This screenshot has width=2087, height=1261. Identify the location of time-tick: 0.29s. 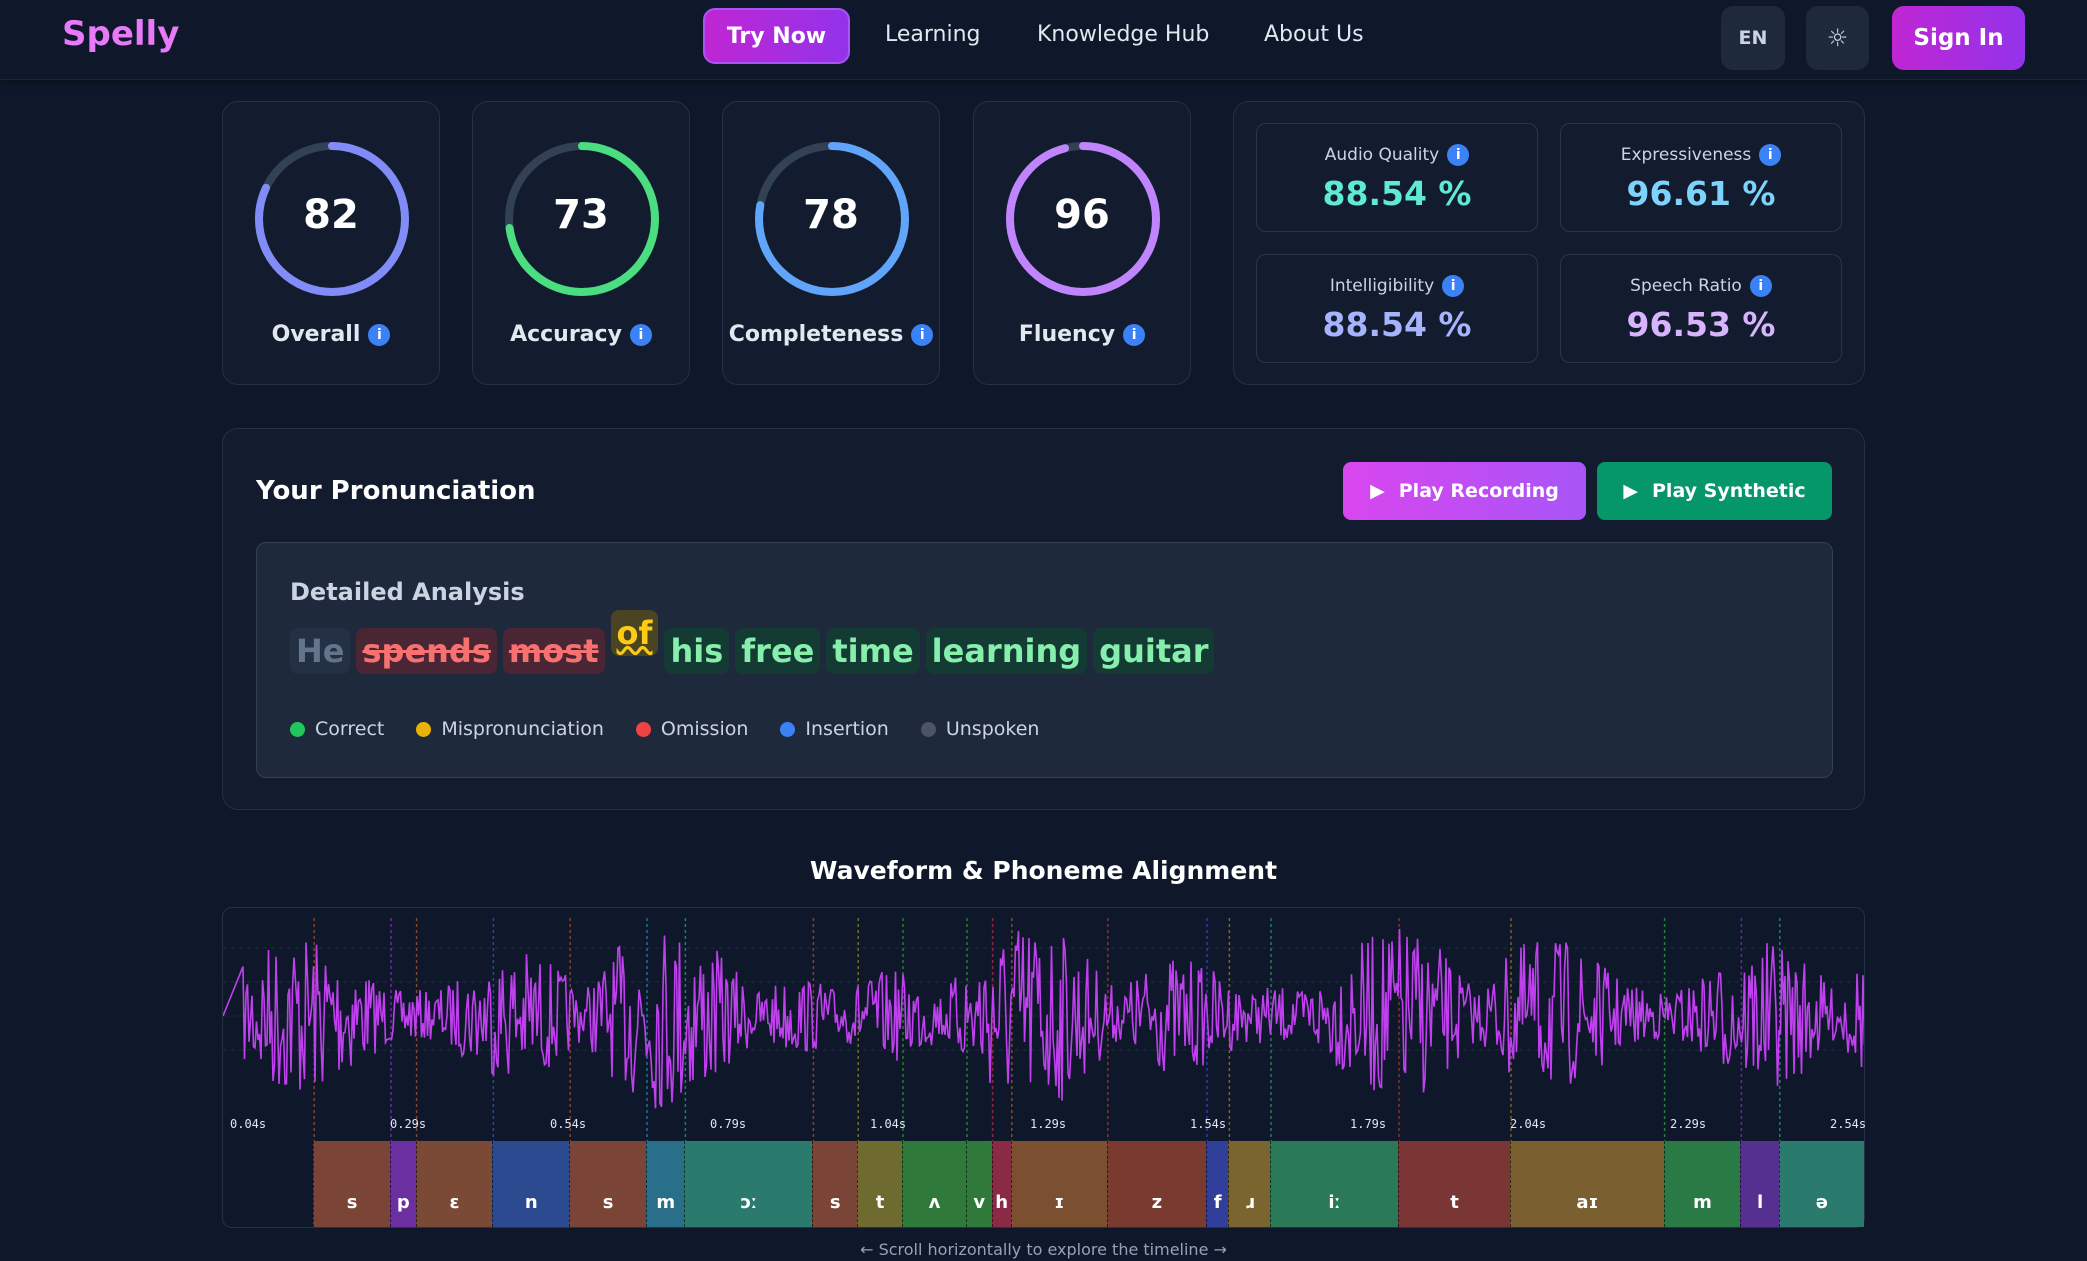
(408, 1124).